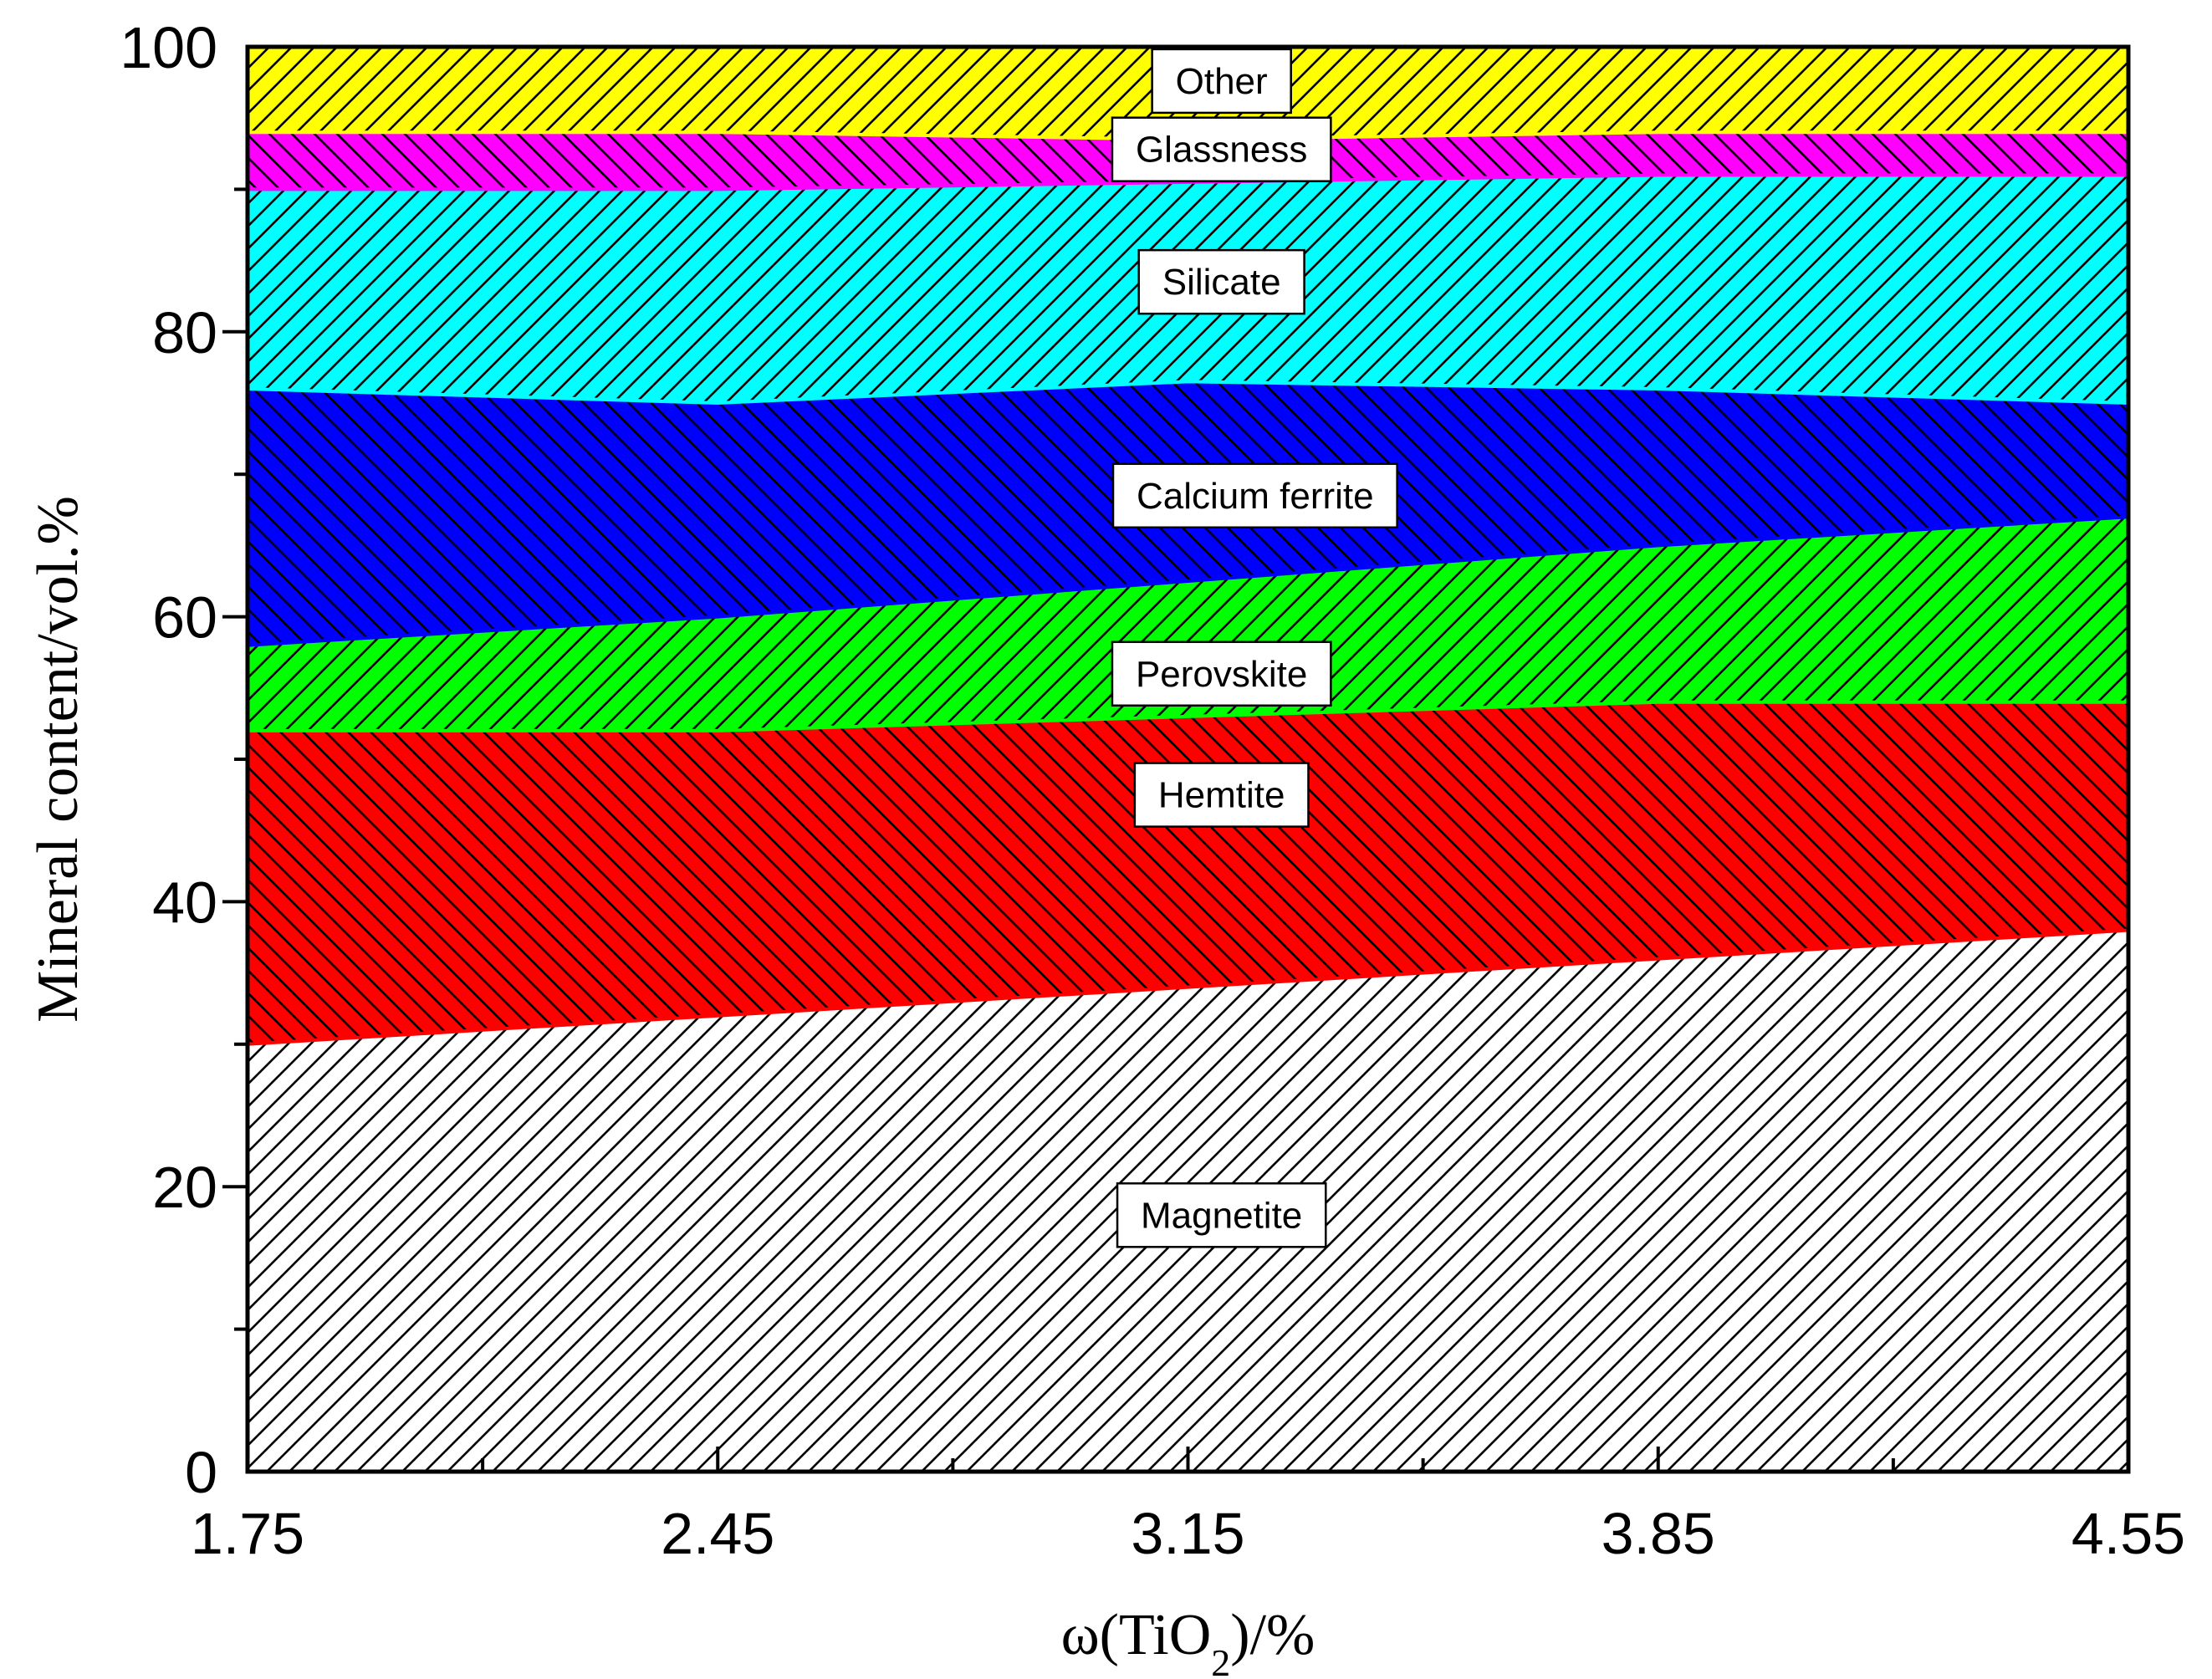 The width and height of the screenshot is (2212, 1679). I want to click on x-axis-title: ω(TiO2)/%, so click(1188, 1641).